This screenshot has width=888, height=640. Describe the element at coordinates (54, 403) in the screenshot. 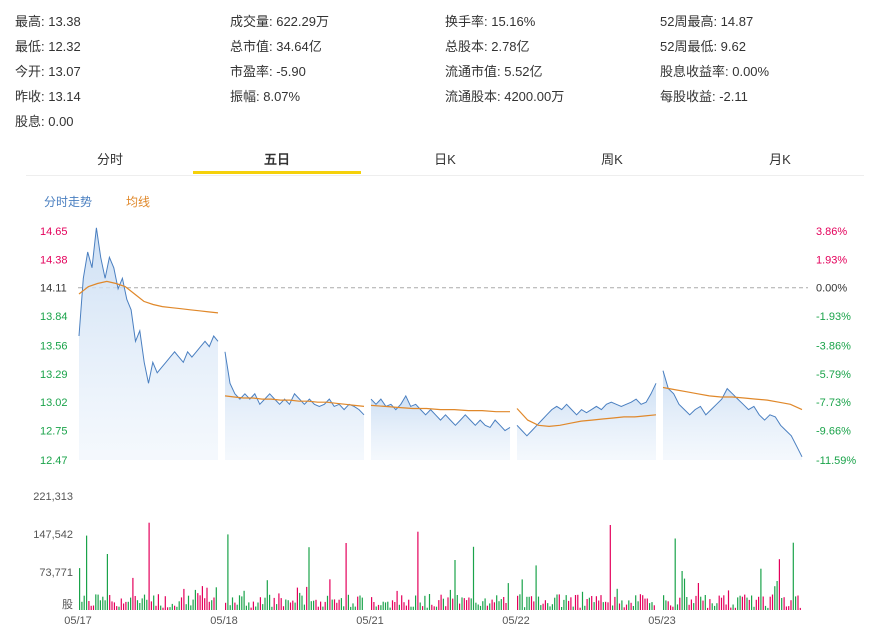

I see `price-tick-label: 13.02` at that location.